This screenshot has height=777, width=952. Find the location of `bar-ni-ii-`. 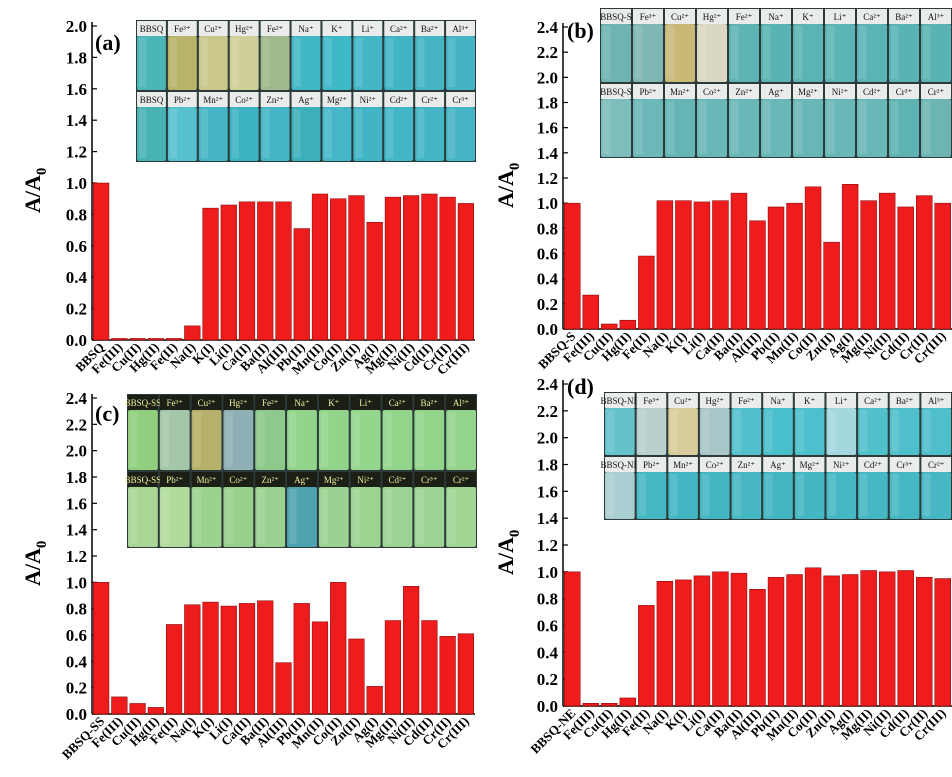

bar-ni-ii- is located at coordinates (887, 261).